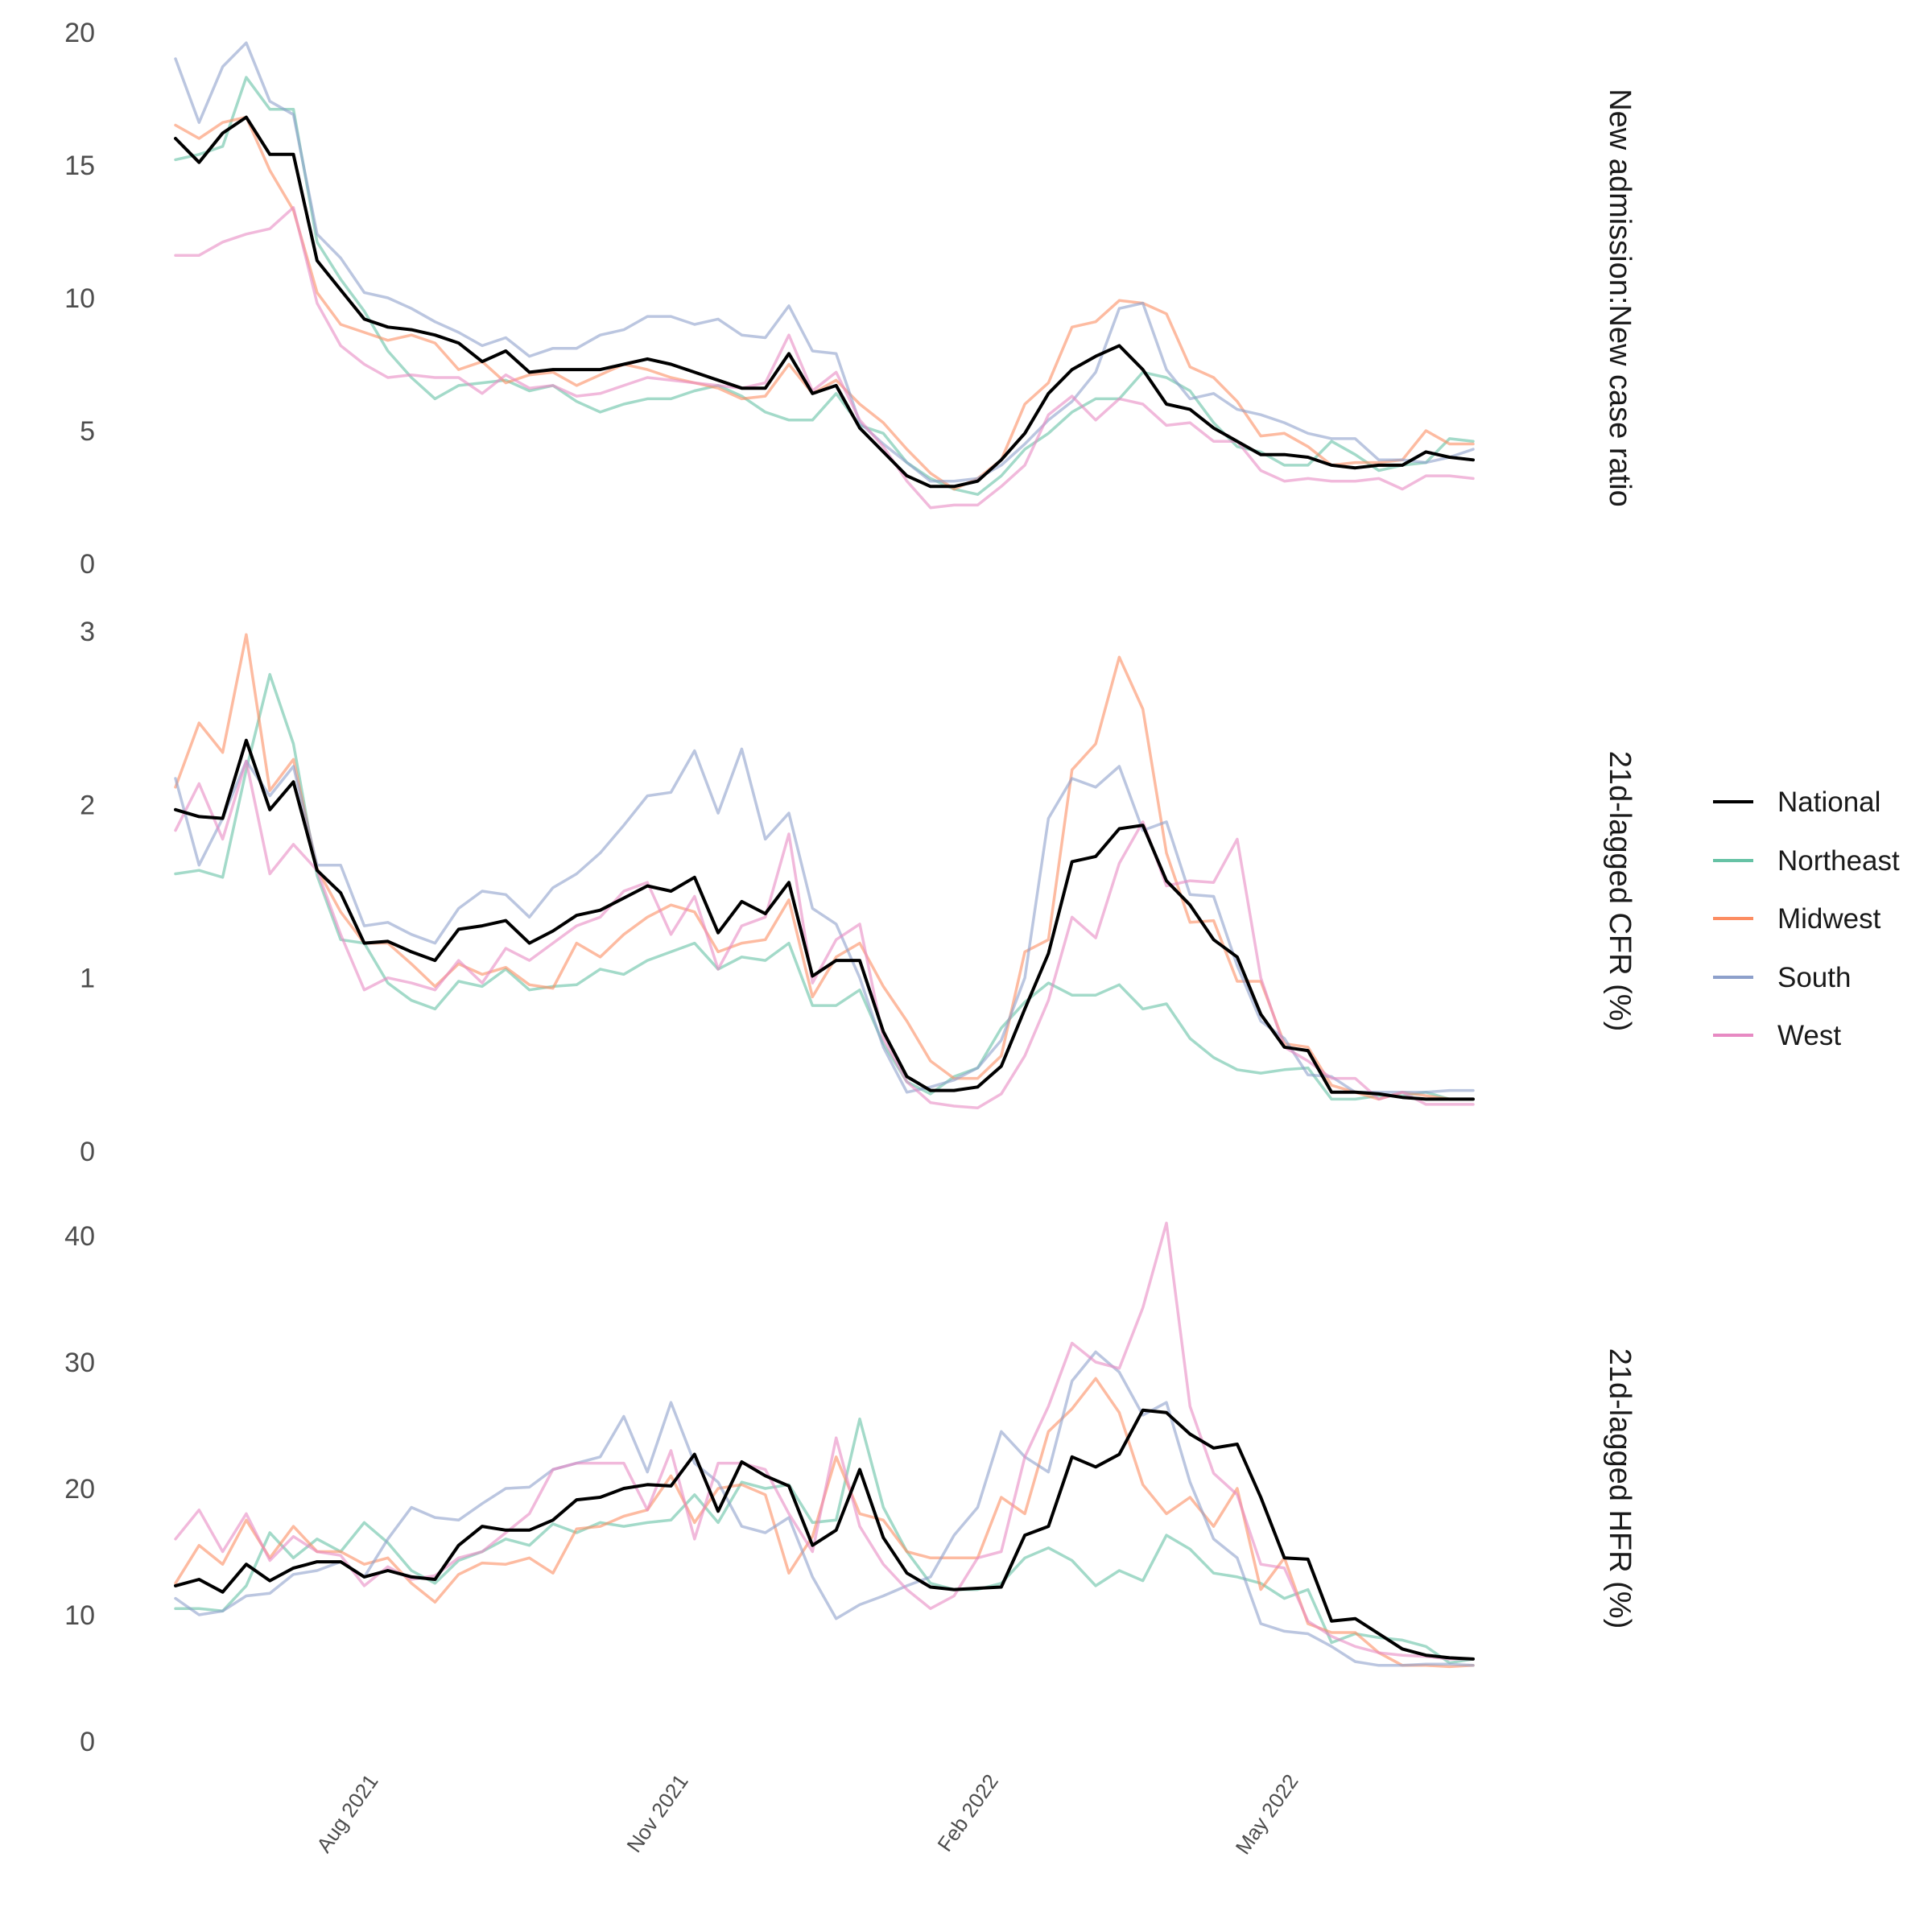 This screenshot has height=1932, width=1932. What do you see at coordinates (347, 1812) in the screenshot?
I see `x-tick-label: Aug 2021` at bounding box center [347, 1812].